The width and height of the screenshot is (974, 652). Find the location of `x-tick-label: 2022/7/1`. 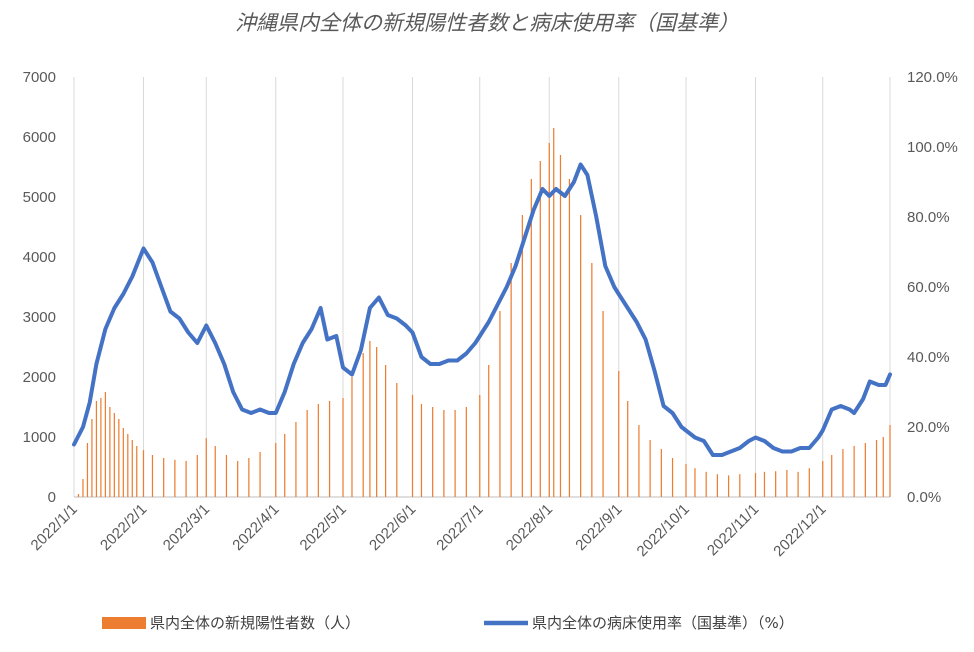

x-tick-label: 2022/7/1 is located at coordinates (459, 527).